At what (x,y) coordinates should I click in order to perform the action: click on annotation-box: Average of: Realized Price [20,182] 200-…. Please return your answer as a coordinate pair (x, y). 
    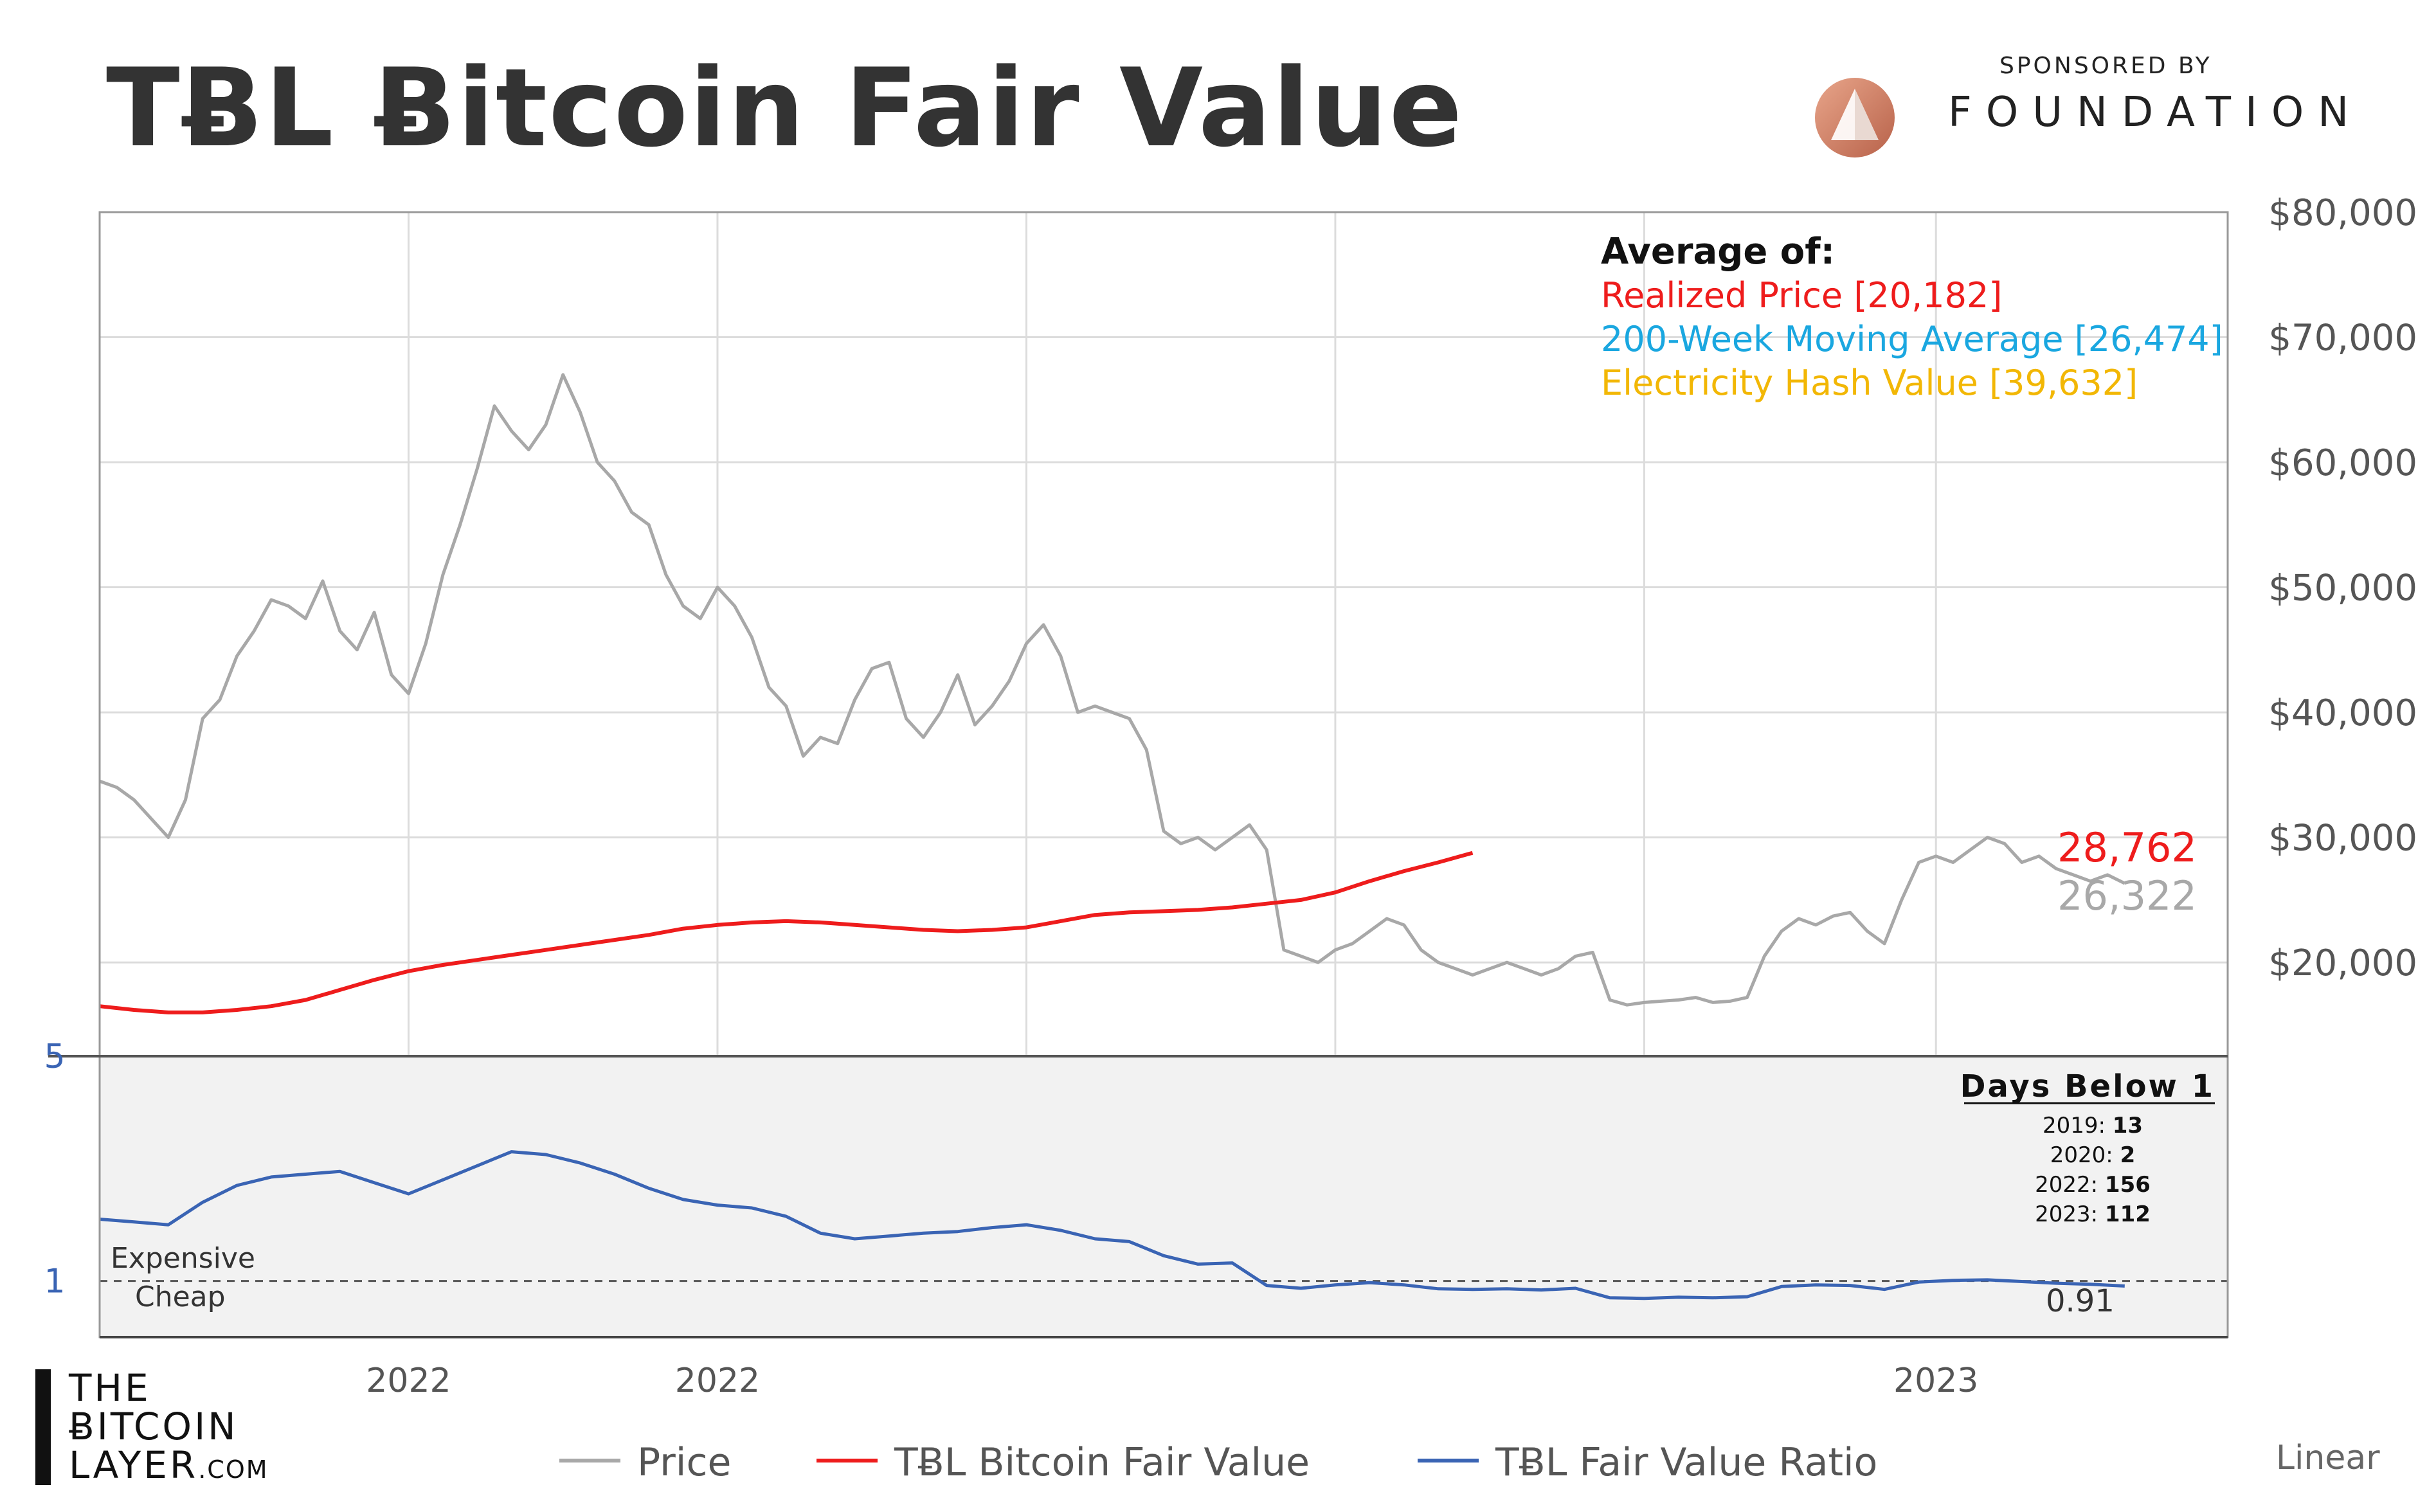
    Looking at the image, I should click on (1912, 317).